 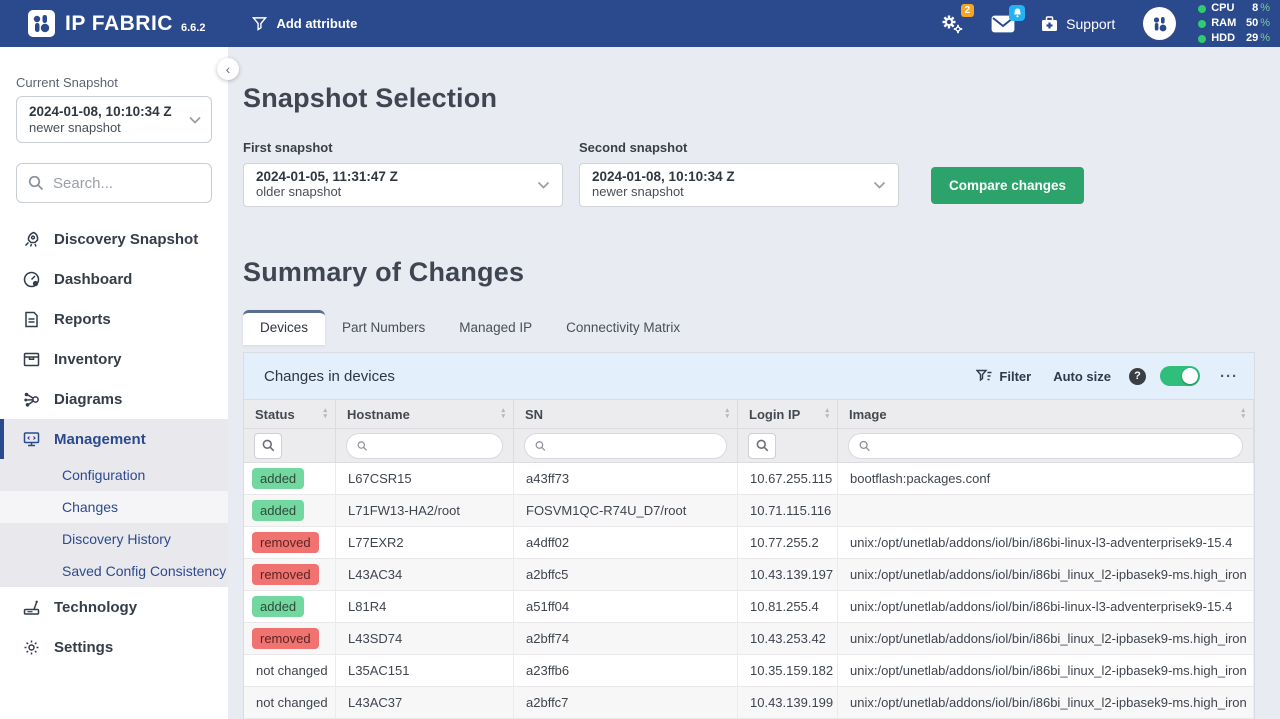 I want to click on current-snapshot-select: 2024-01-08, 10:10:34 Z newer snapshot, so click(x=114, y=119).